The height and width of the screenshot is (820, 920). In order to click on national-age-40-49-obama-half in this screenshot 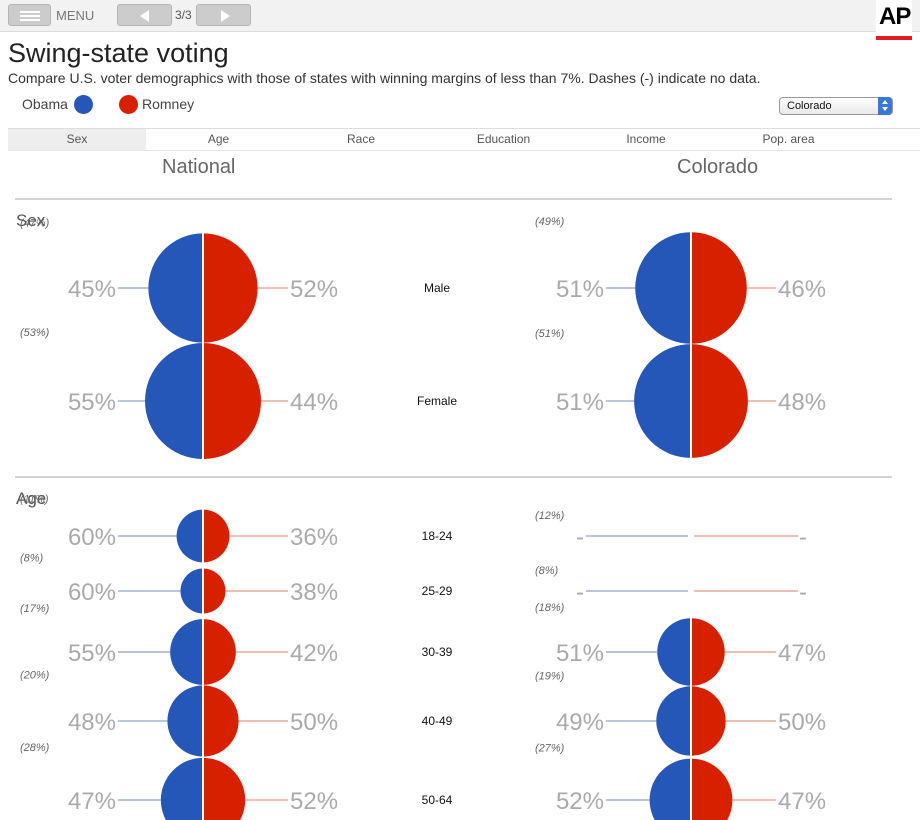, I will do `click(185, 721)`.